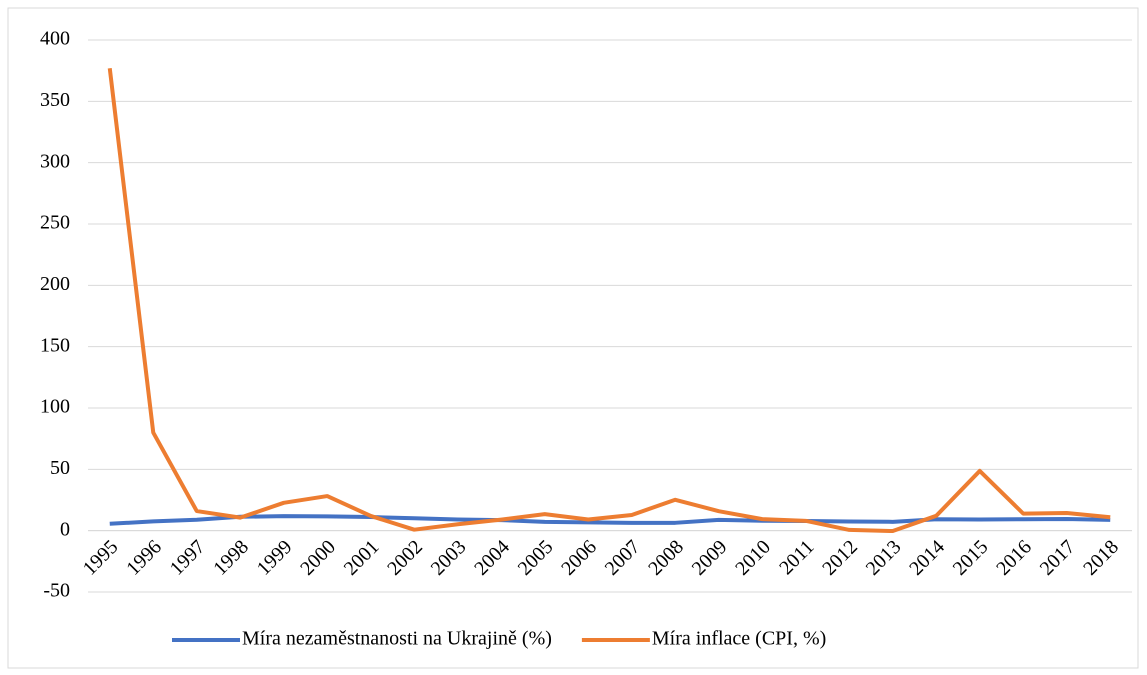  Describe the element at coordinates (55, 100) in the screenshot. I see `y-tick-label: 350` at that location.